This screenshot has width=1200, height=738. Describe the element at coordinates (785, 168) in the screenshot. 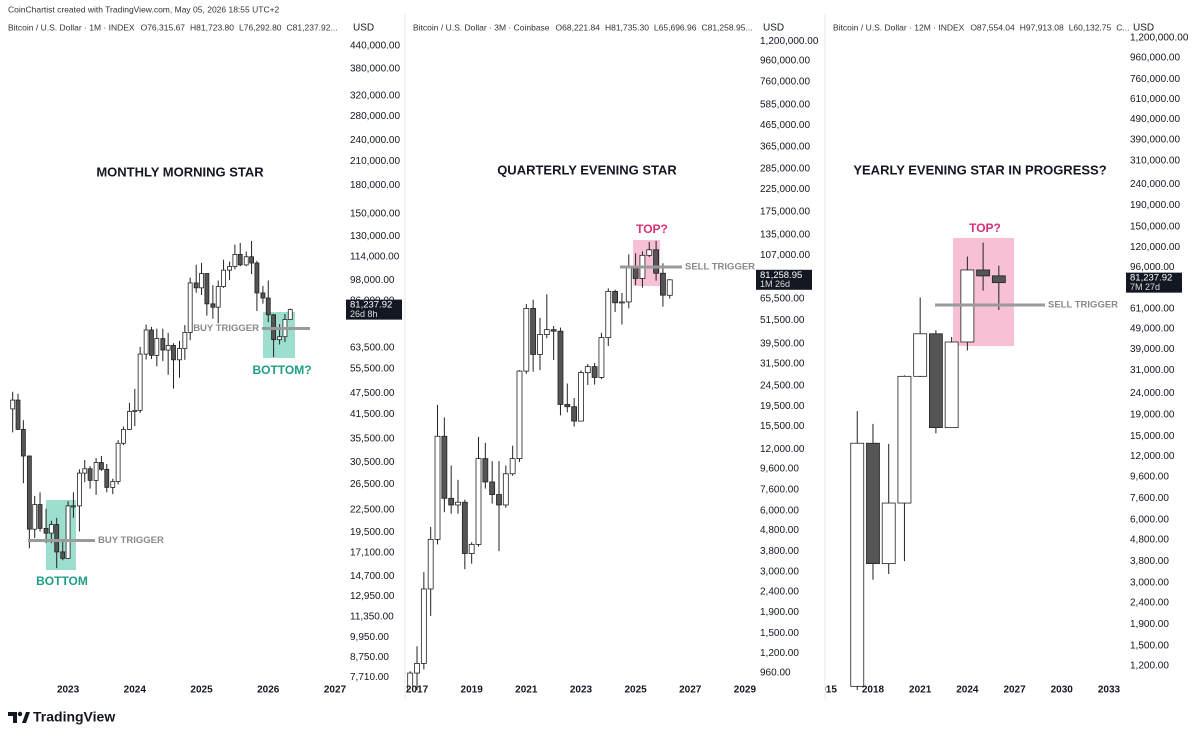

I see `y-tick-label: 285,000.00` at that location.